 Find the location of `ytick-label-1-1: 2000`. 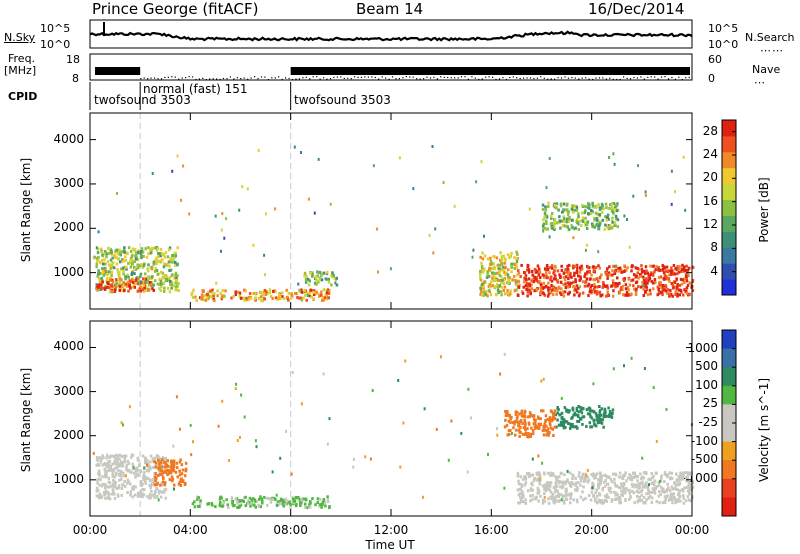

ytick-label-1-1: 2000 is located at coordinates (68, 434).